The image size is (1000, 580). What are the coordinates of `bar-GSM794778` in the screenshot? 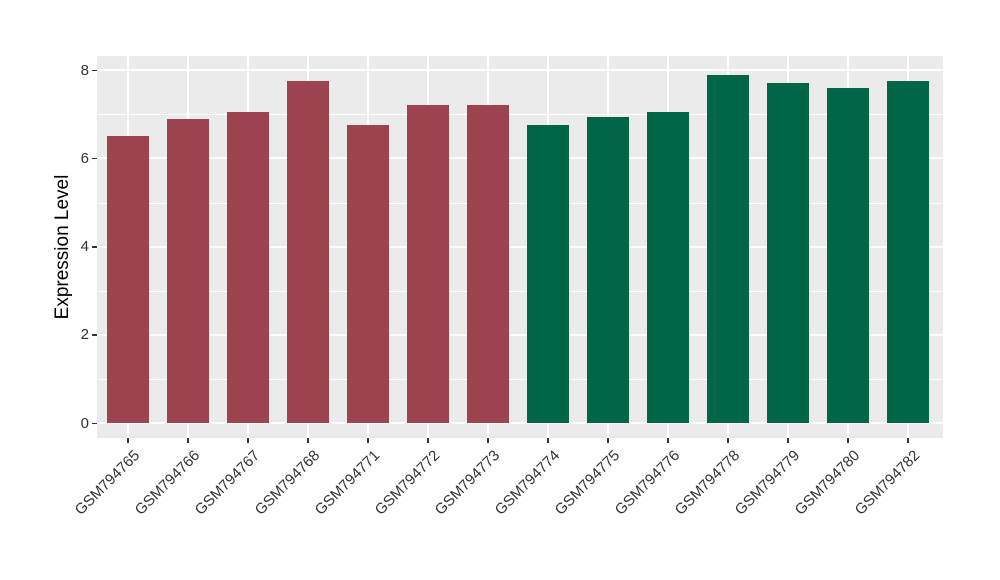 It's located at (728, 248).